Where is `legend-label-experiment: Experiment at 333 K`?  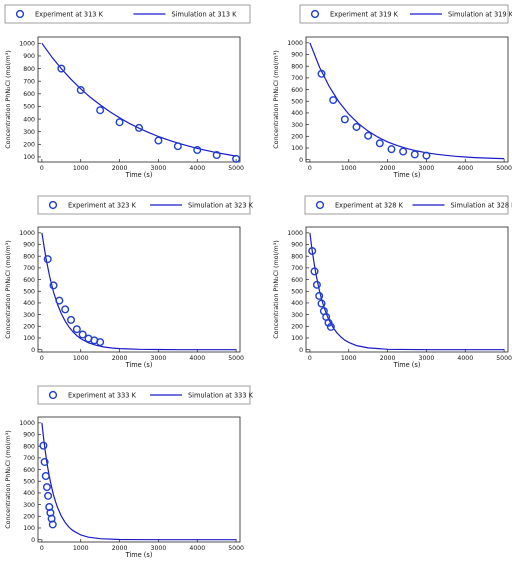 legend-label-experiment: Experiment at 333 K is located at coordinates (102, 396).